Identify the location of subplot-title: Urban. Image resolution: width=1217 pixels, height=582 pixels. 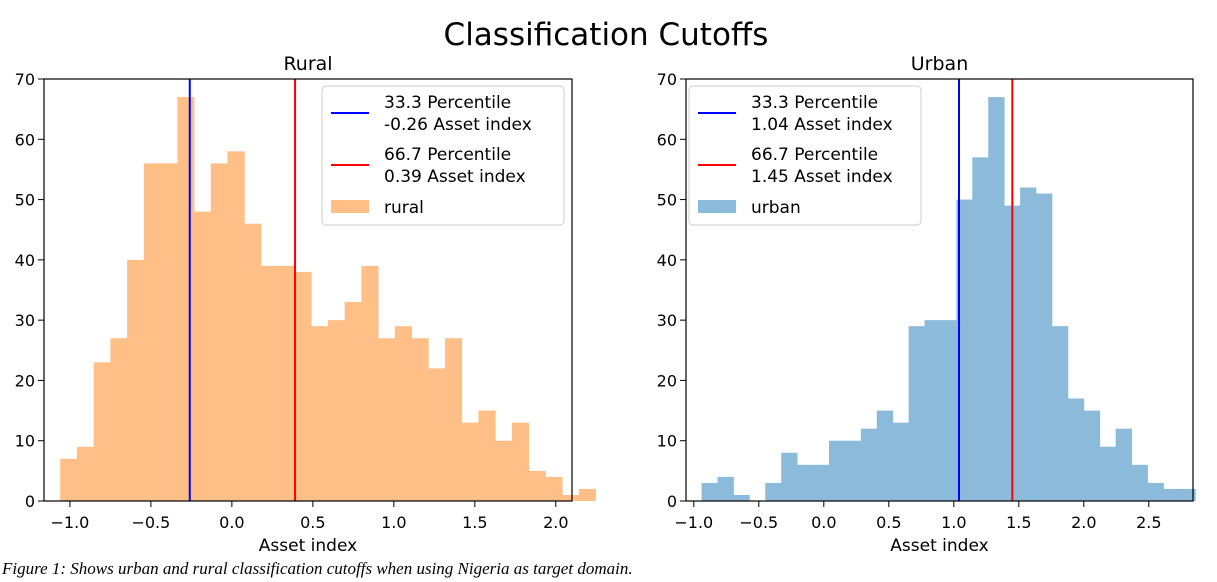
(939, 64).